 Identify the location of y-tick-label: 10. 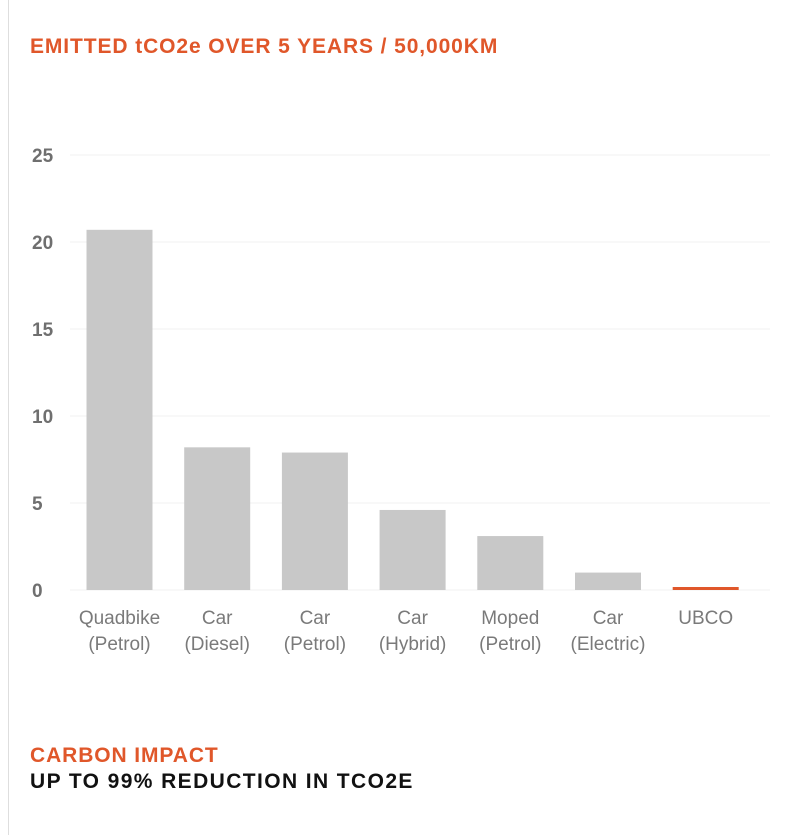
(42, 417).